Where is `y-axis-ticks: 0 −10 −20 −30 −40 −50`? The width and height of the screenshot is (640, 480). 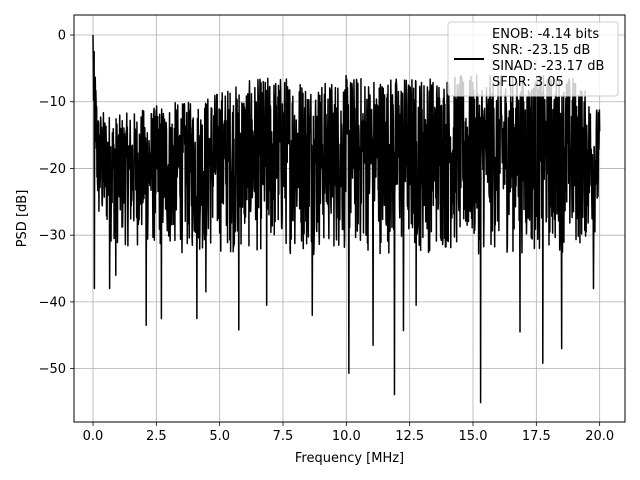 y-axis-ticks: 0 −10 −20 −30 −40 −50 is located at coordinates (56, 203).